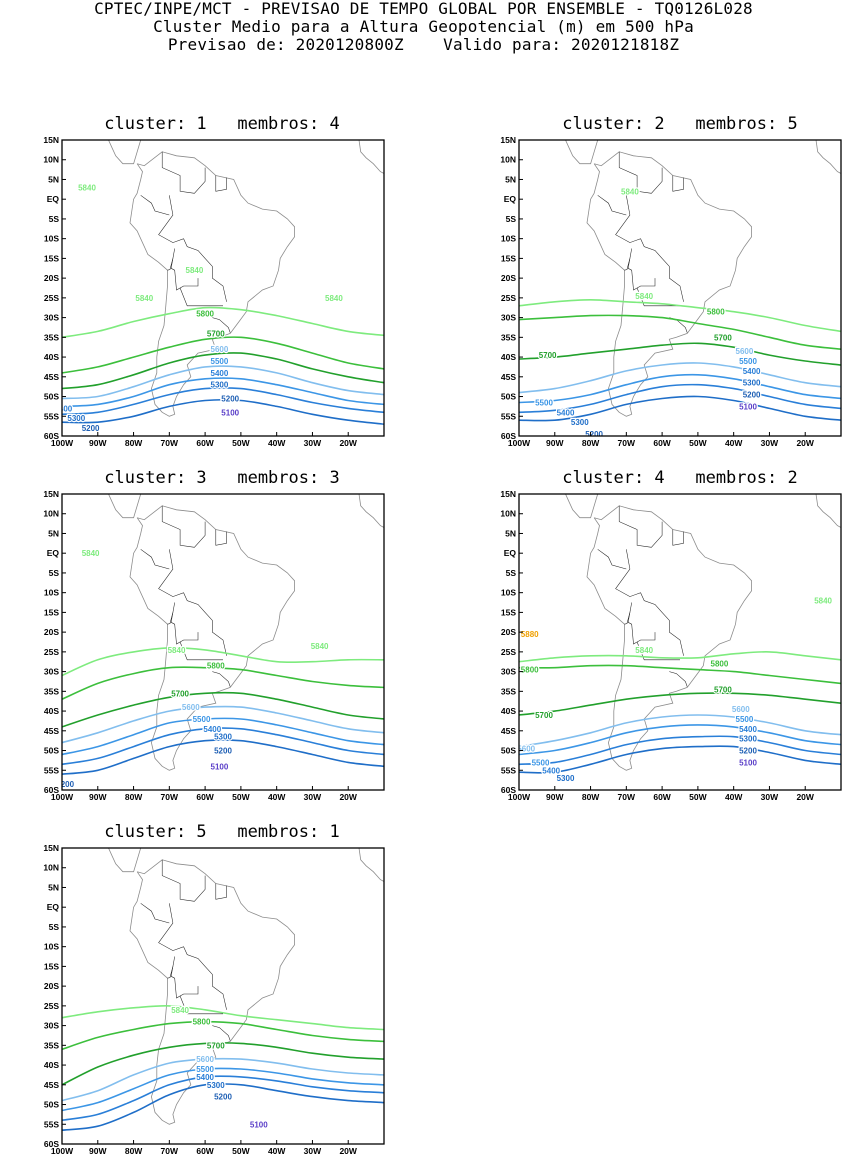  I want to click on plot-frame, so click(223, 996).